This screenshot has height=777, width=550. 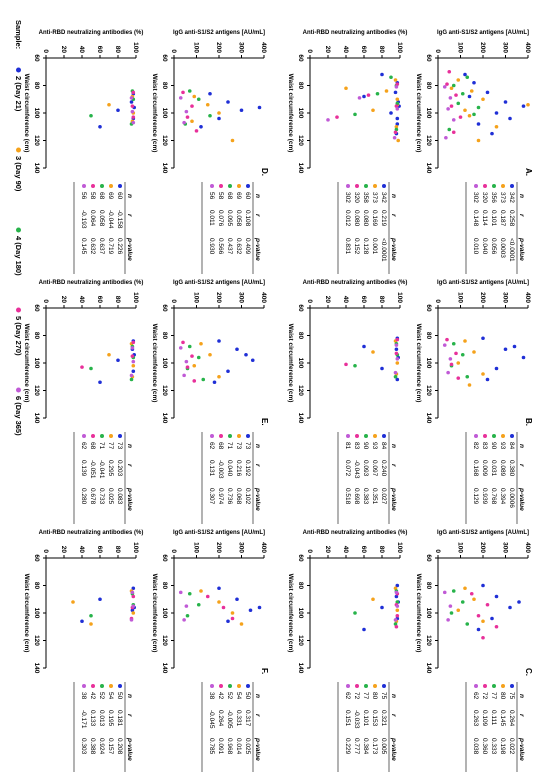 I want to click on stat-p: 0.437, so click(x=229, y=246).